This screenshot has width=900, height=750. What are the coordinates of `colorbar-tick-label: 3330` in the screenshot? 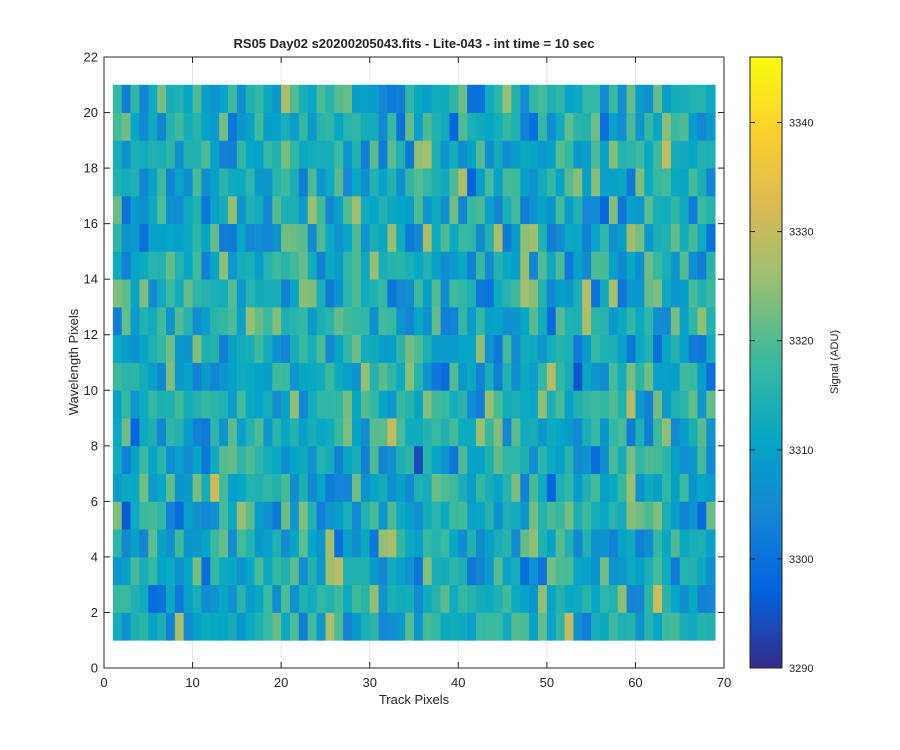 It's located at (801, 233).